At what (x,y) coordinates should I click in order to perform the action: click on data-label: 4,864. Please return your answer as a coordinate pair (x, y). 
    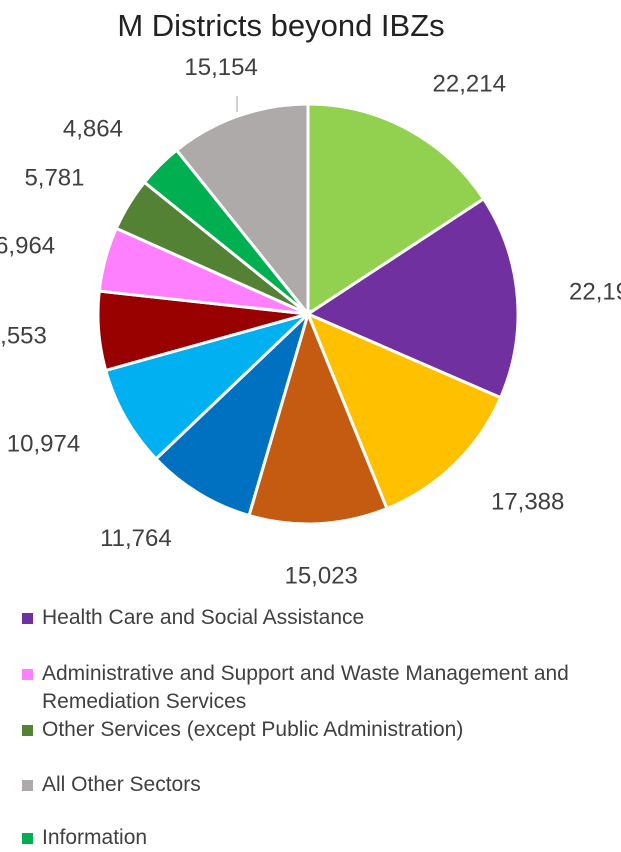
    Looking at the image, I should click on (93, 129).